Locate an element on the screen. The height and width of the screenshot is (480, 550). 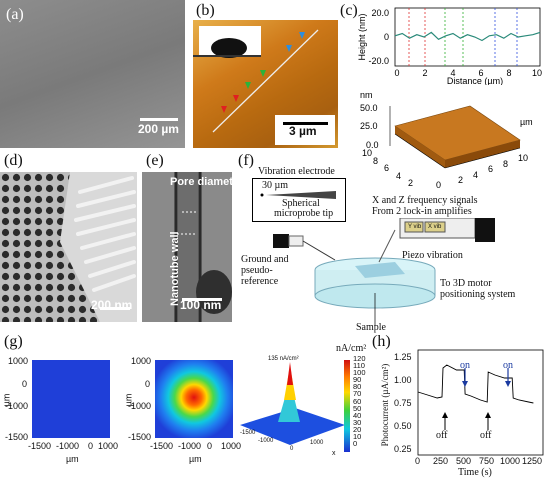
panel-label-c: (c) is located at coordinates (349, 10).